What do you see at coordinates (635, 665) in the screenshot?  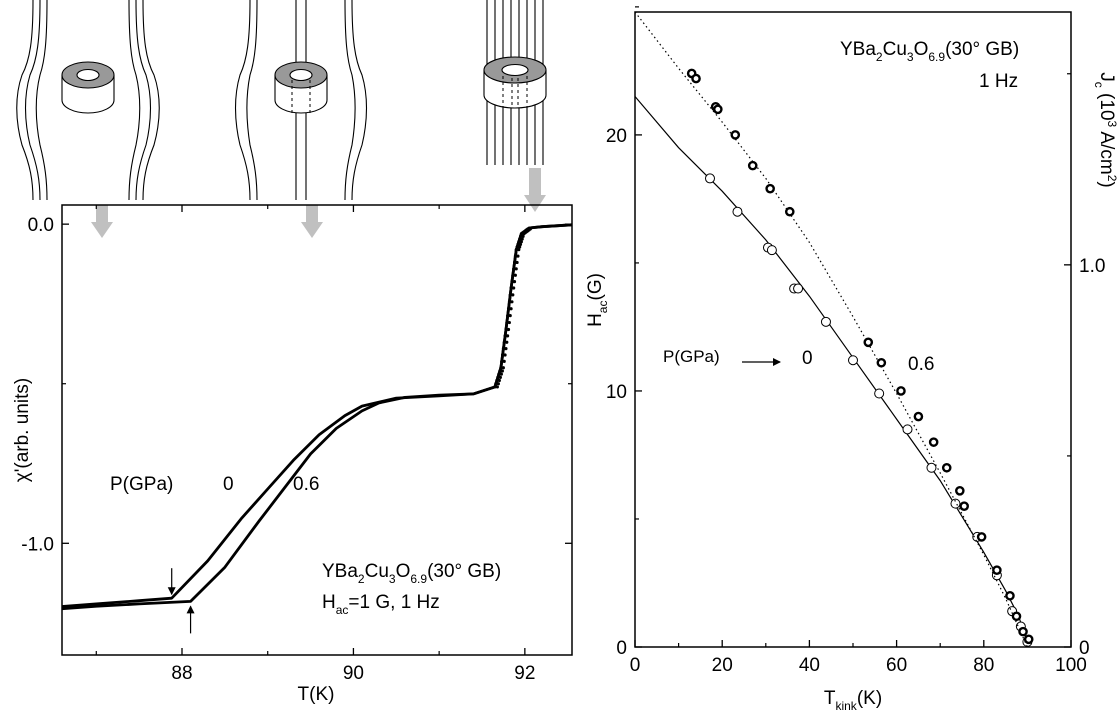 I see `right-x-tick-label: 0` at bounding box center [635, 665].